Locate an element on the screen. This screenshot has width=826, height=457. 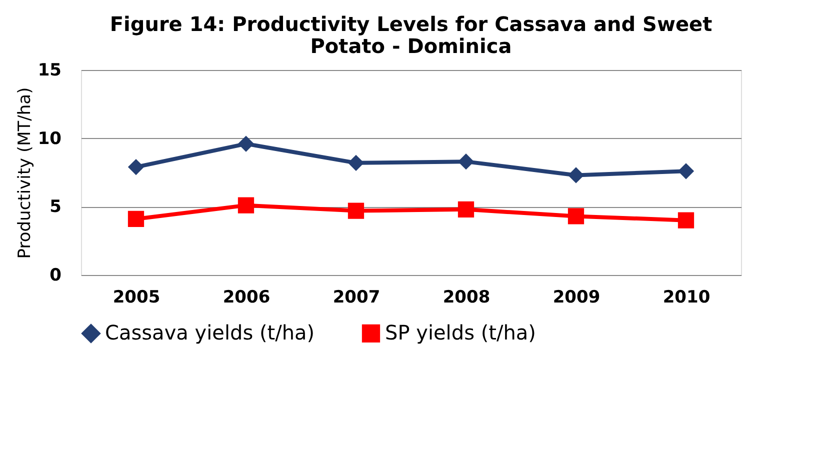
x-tick-label: 2009 is located at coordinates (576, 298).